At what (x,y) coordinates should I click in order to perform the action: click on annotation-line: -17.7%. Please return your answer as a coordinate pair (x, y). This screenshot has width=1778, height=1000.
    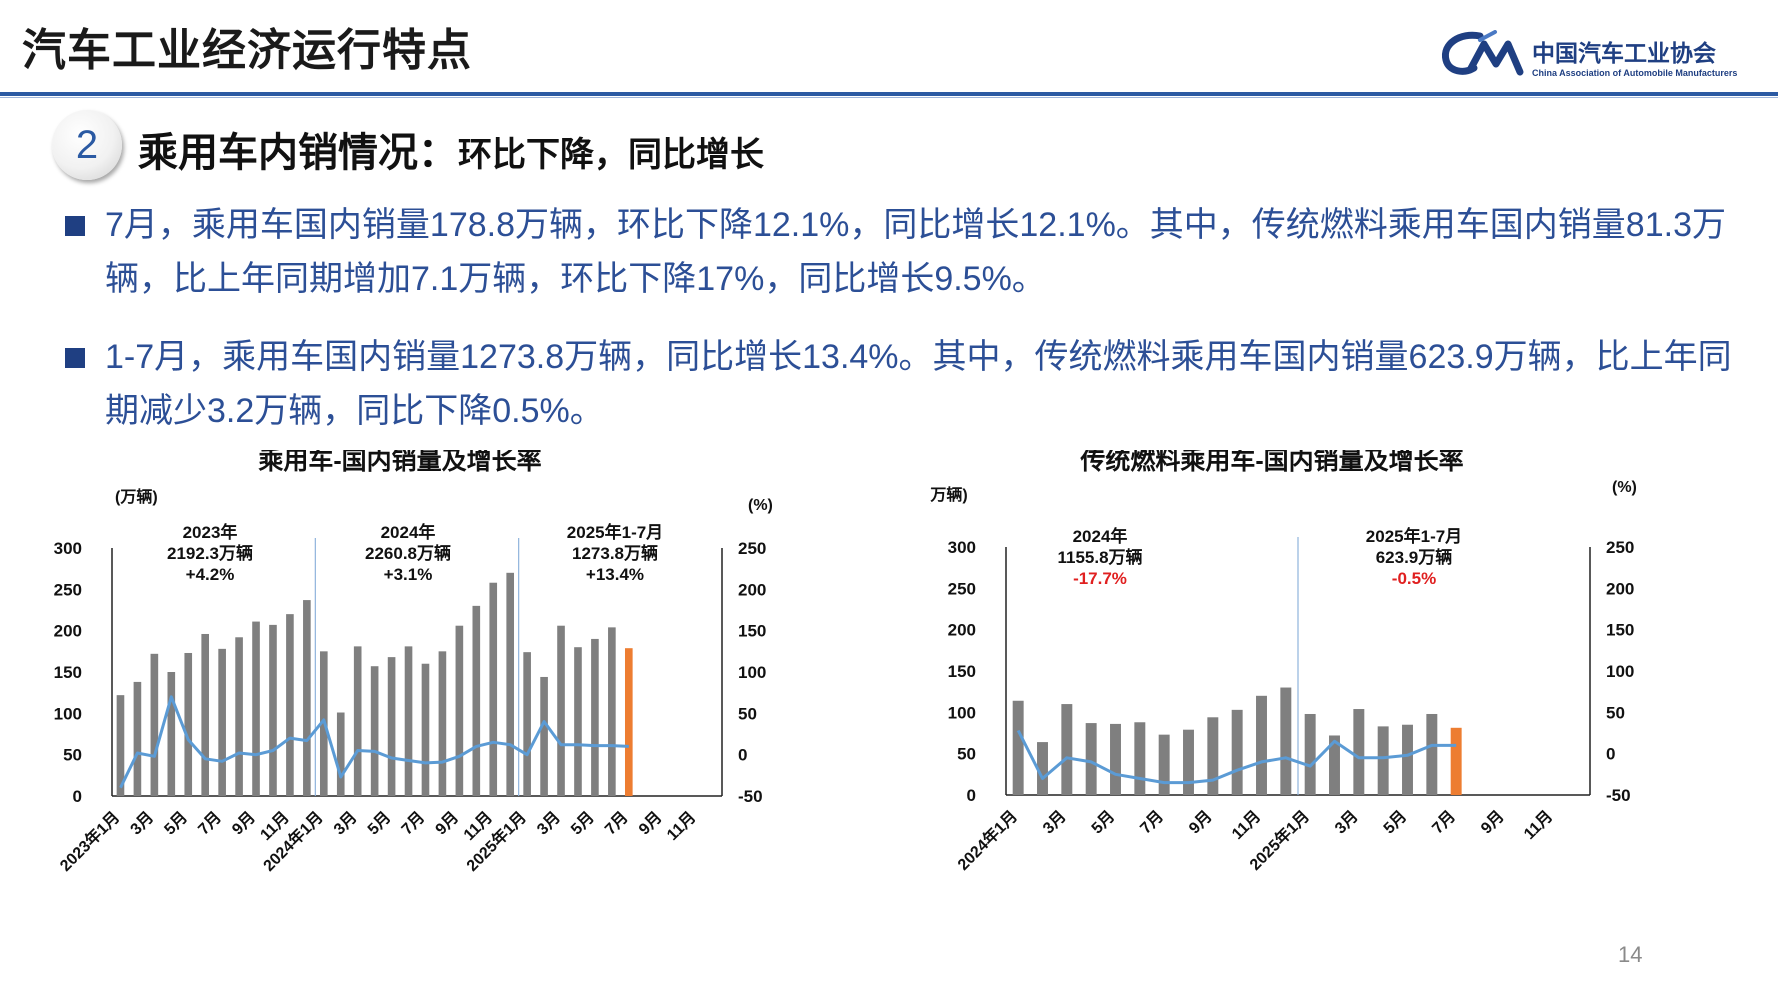
    Looking at the image, I should click on (1100, 578).